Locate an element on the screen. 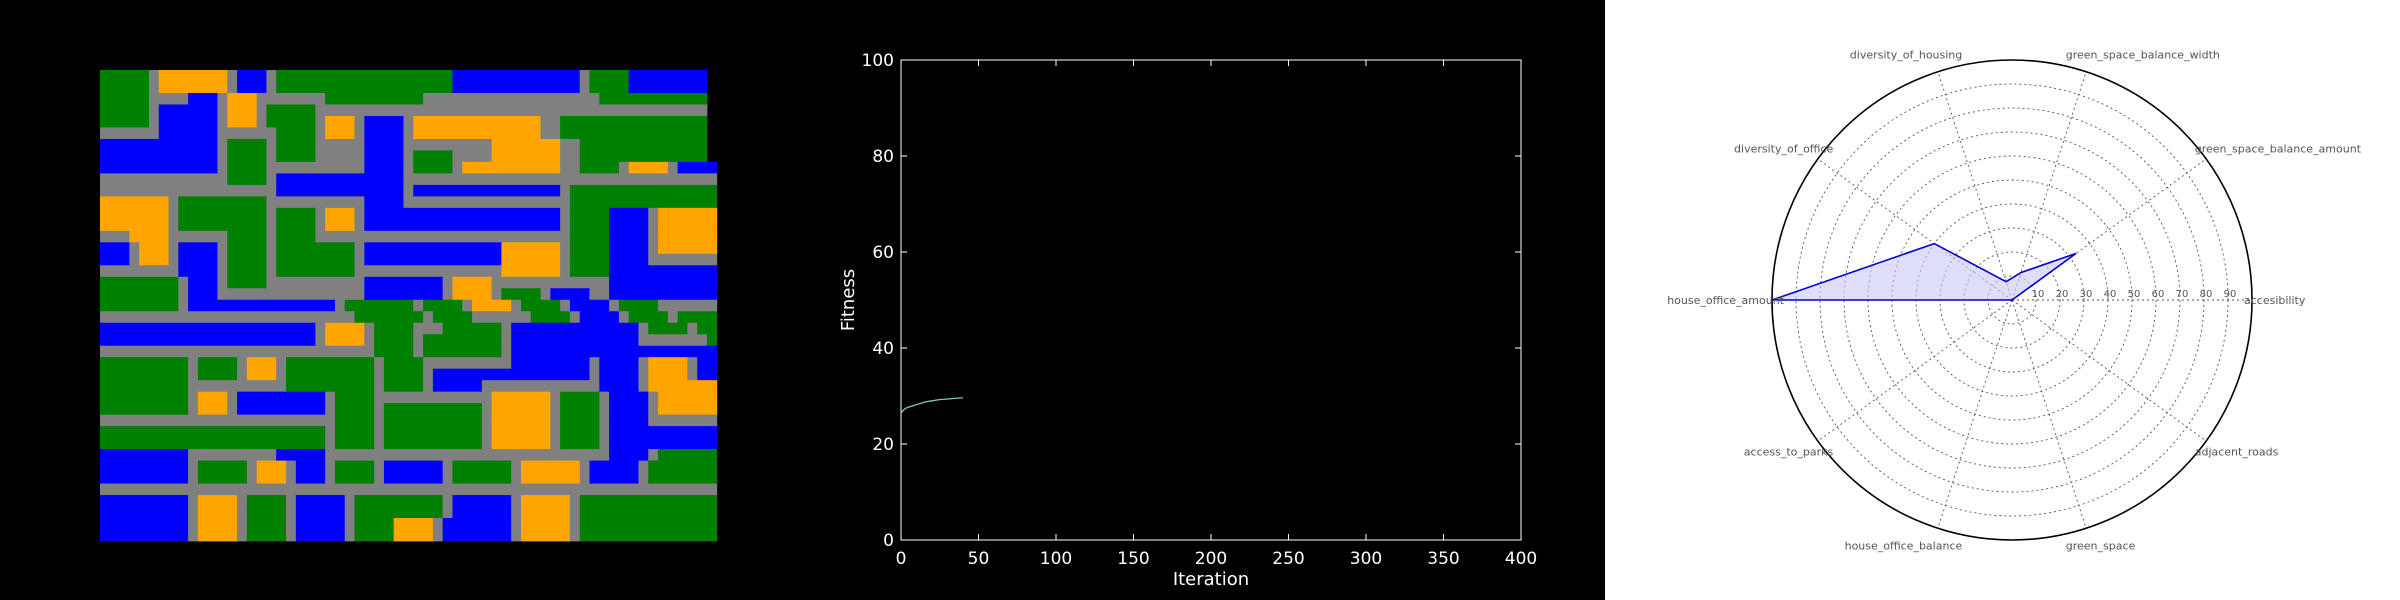 Image resolution: width=2400 pixels, height=600 pixels. radar-tick-label: 20 is located at coordinates (2062, 294).